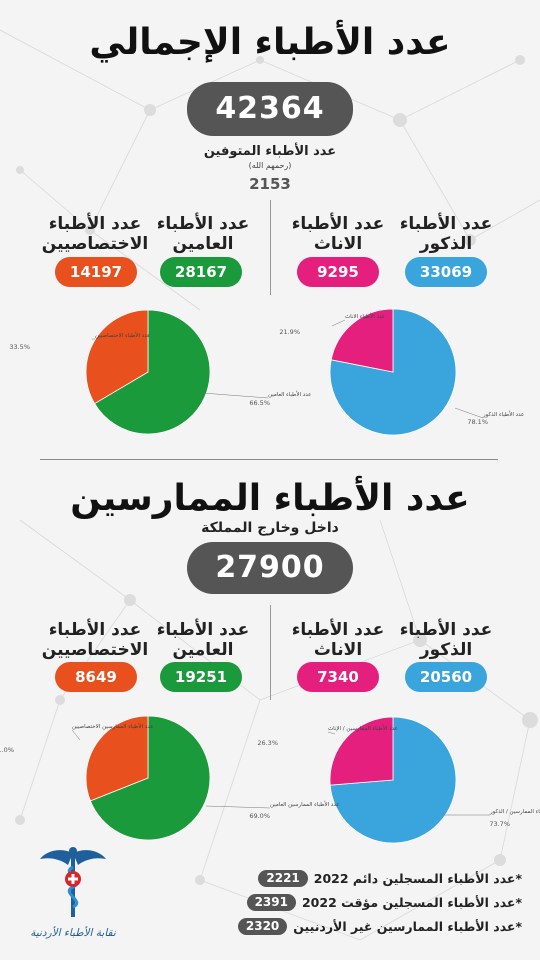  What do you see at coordinates (289, 332) in the screenshot?
I see `pie1-percent-2: 21.9%` at bounding box center [289, 332].